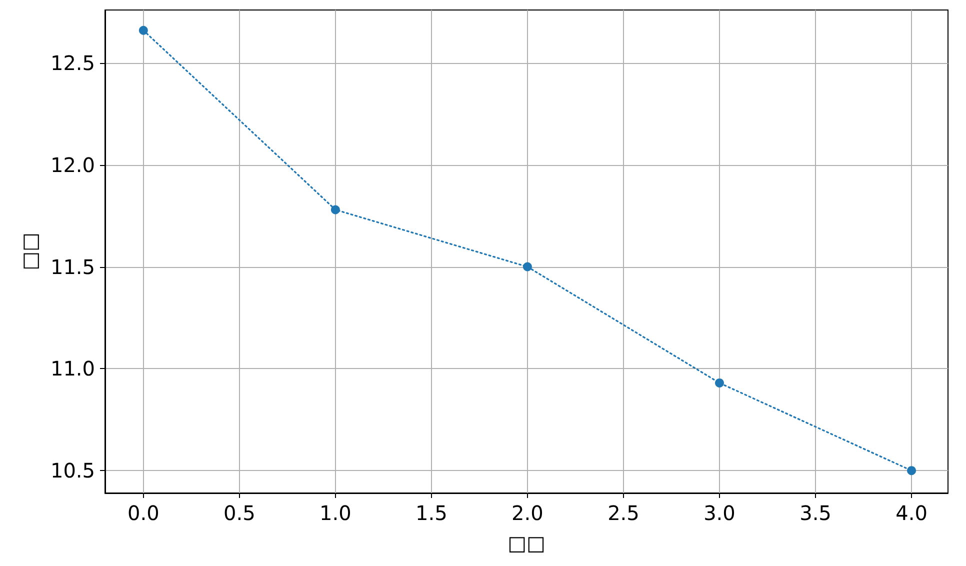 The height and width of the screenshot is (566, 966). What do you see at coordinates (624, 513) in the screenshot?
I see `x-tick-label: 2.5` at bounding box center [624, 513].